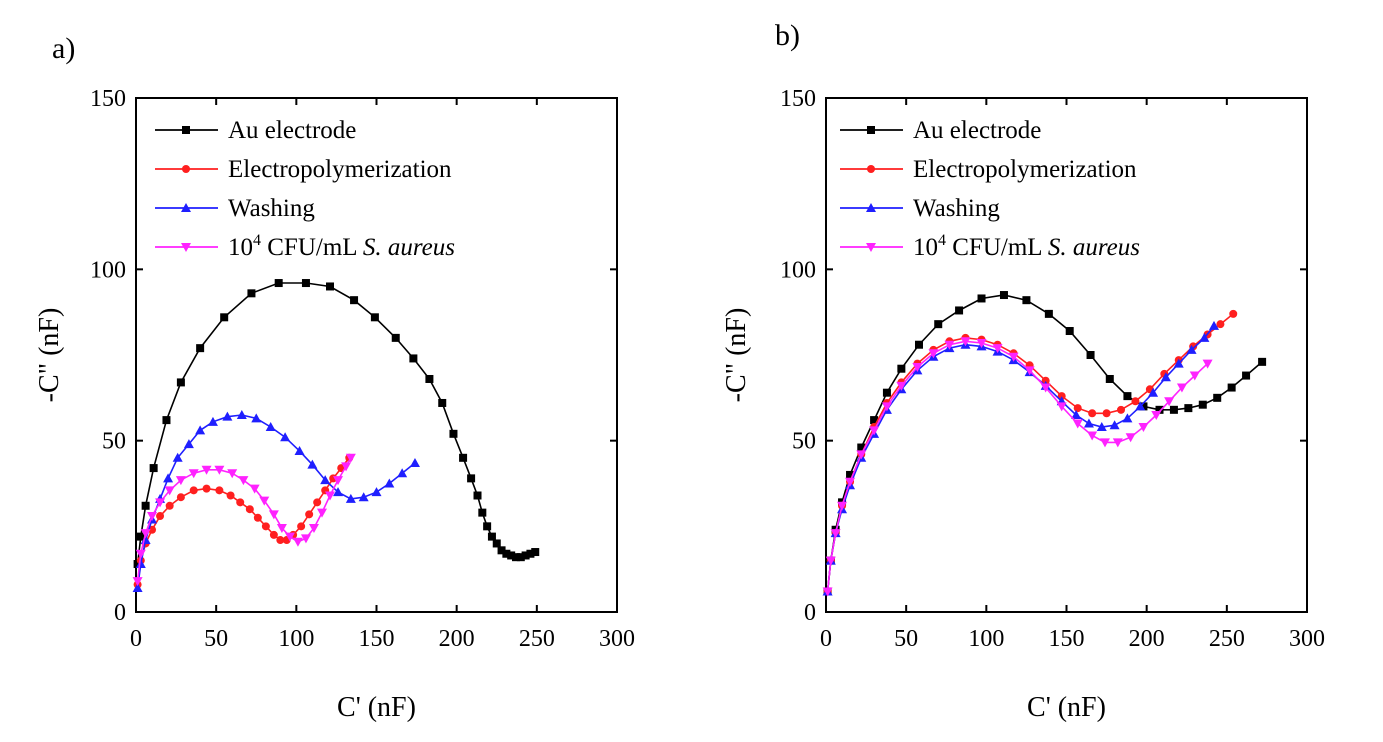 The width and height of the screenshot is (1383, 742). Describe the element at coordinates (376, 707) in the screenshot. I see `x-axis-label: C' (nF)` at that location.